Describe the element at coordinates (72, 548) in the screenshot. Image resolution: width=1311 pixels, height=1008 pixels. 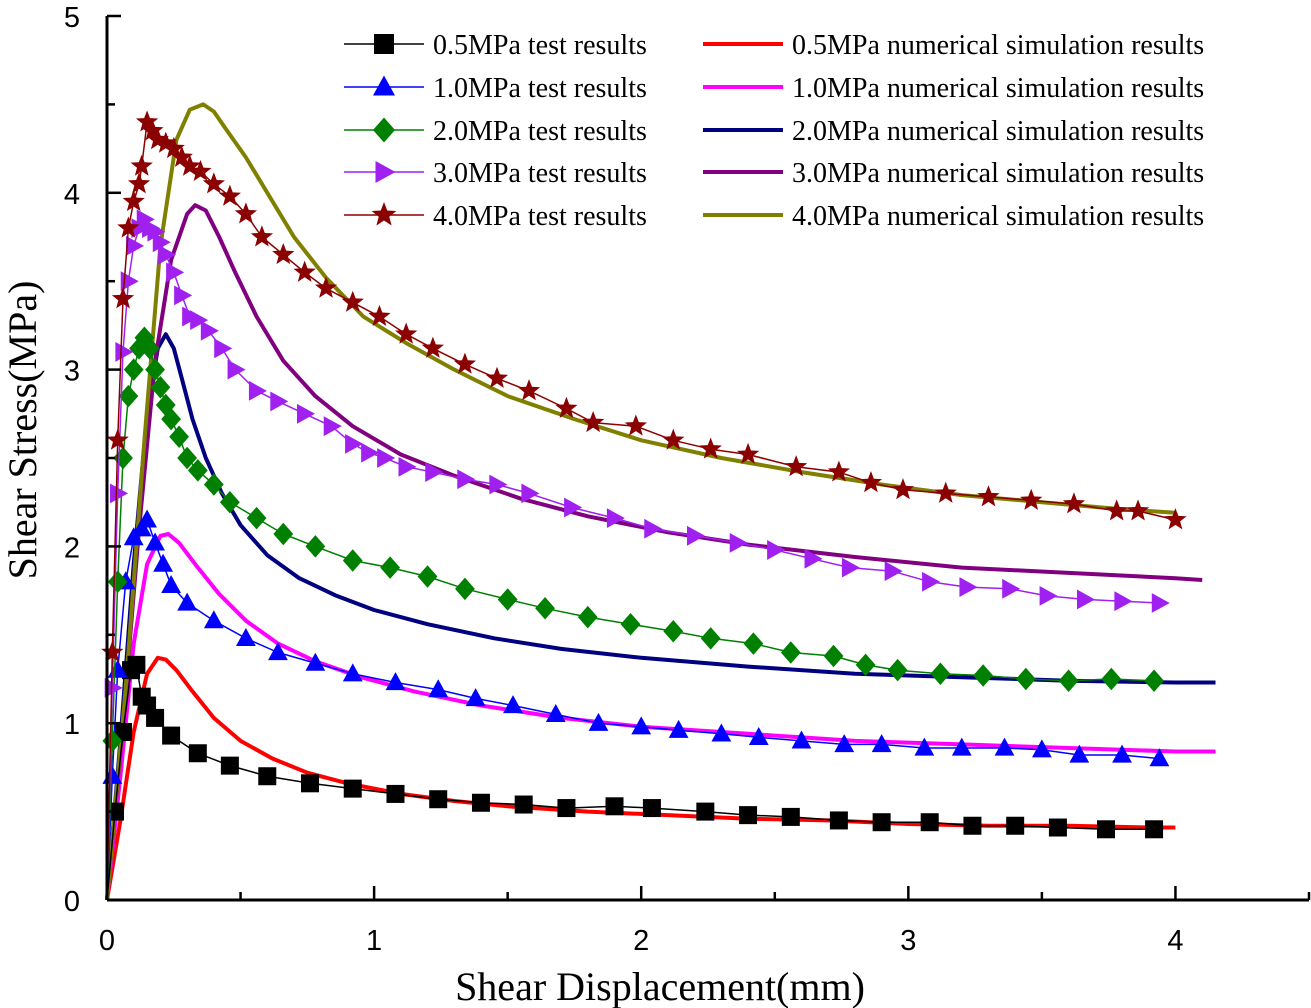
I see `y-tick-label: 2` at that location.